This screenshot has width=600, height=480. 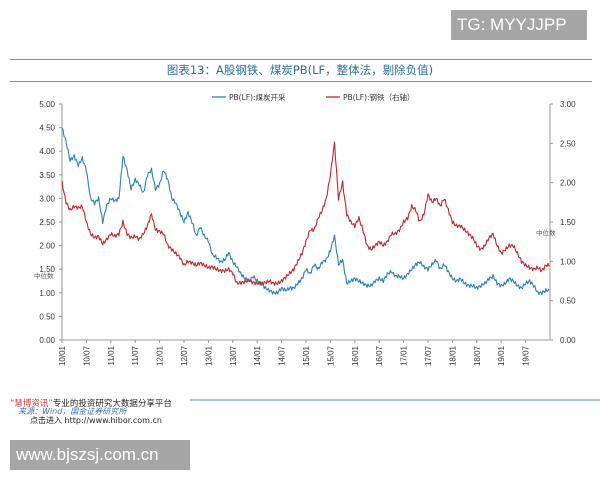 What do you see at coordinates (546, 232) in the screenshot?
I see `median-label-right: 中位数` at bounding box center [546, 232].